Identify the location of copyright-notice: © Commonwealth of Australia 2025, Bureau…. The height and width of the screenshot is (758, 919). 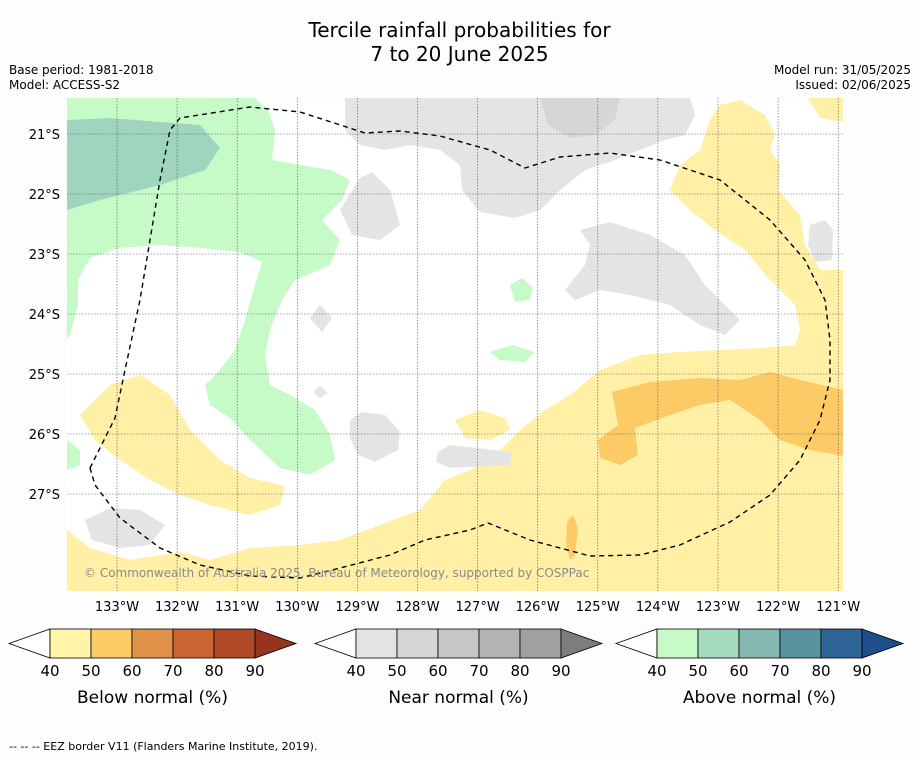
(336, 573).